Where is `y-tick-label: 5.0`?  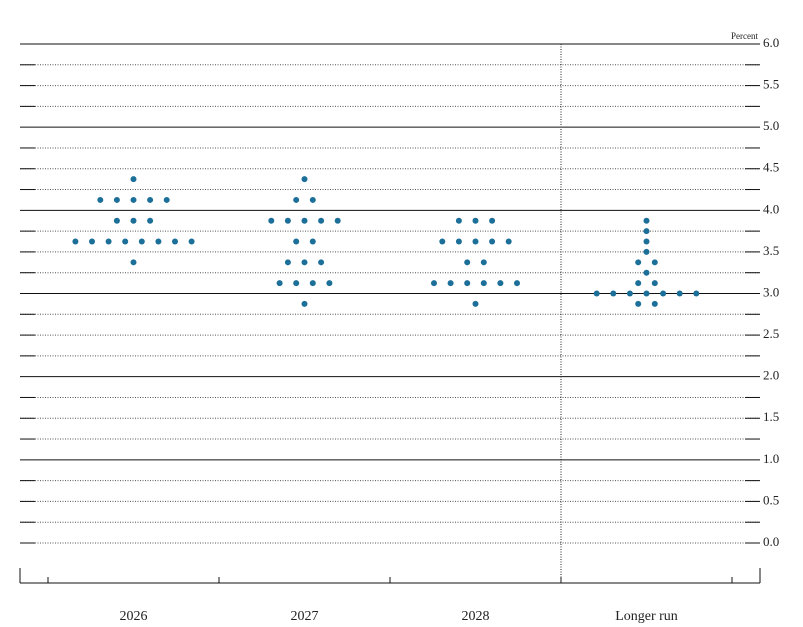 y-tick-label: 5.0 is located at coordinates (771, 125).